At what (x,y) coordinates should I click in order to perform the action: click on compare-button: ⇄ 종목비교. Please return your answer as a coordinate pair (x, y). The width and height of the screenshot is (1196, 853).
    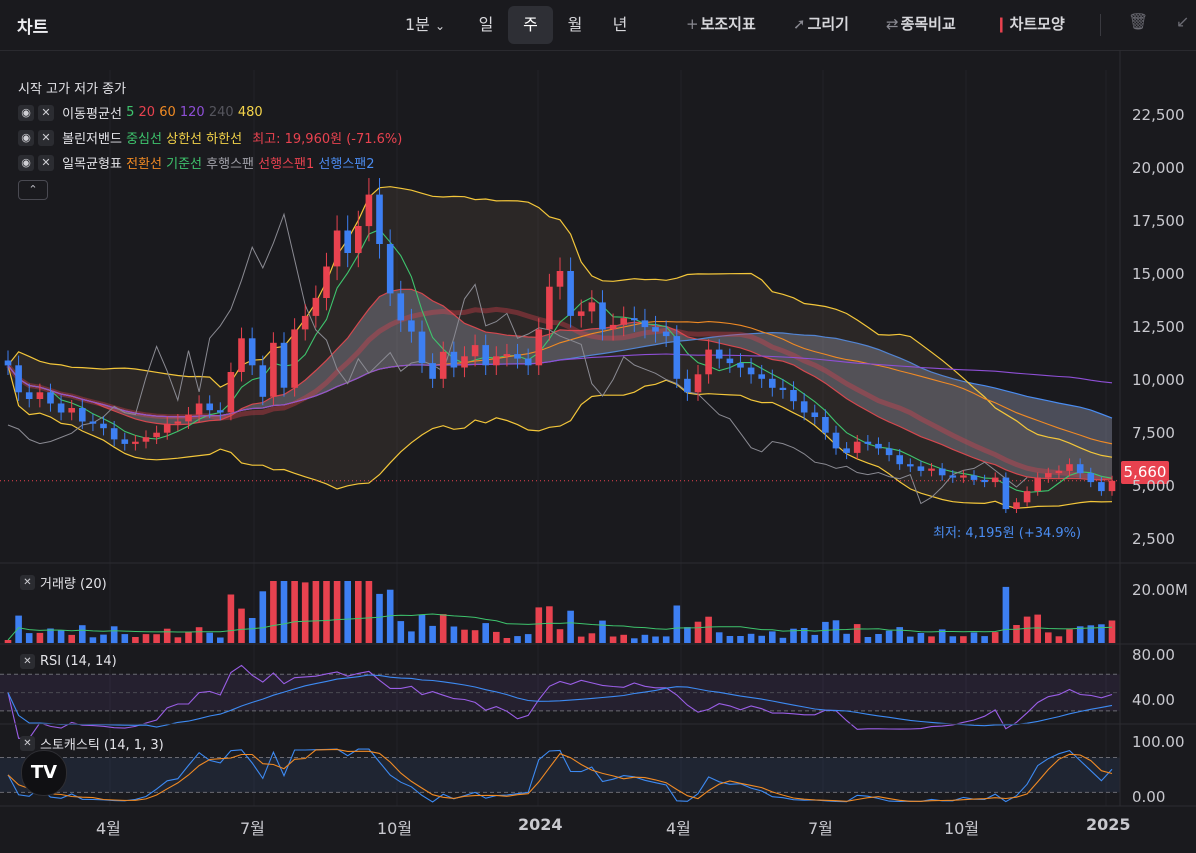
    Looking at the image, I should click on (921, 23).